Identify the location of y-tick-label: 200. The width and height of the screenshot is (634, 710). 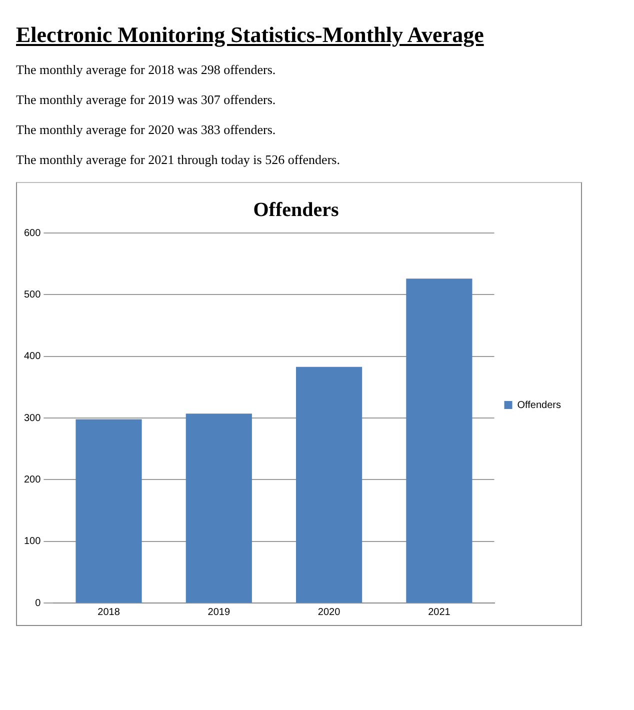
(33, 480).